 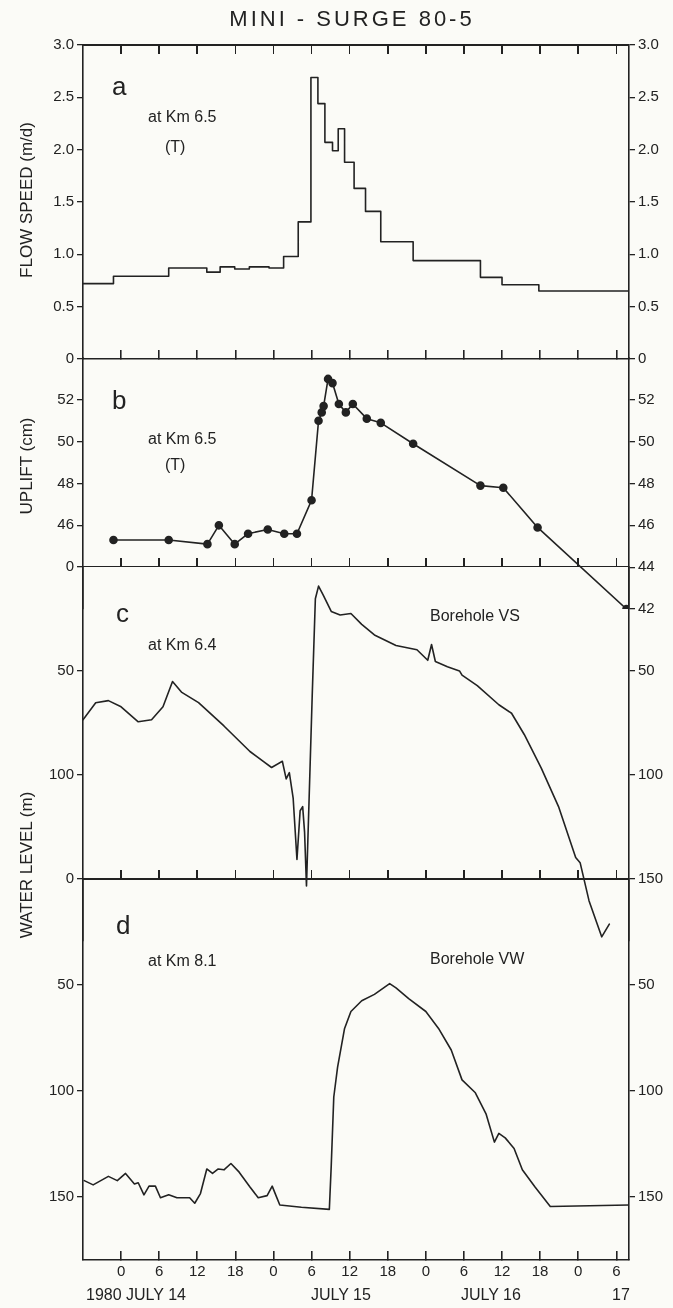 What do you see at coordinates (182, 644) in the screenshot?
I see `annotation: at Km 6.4` at bounding box center [182, 644].